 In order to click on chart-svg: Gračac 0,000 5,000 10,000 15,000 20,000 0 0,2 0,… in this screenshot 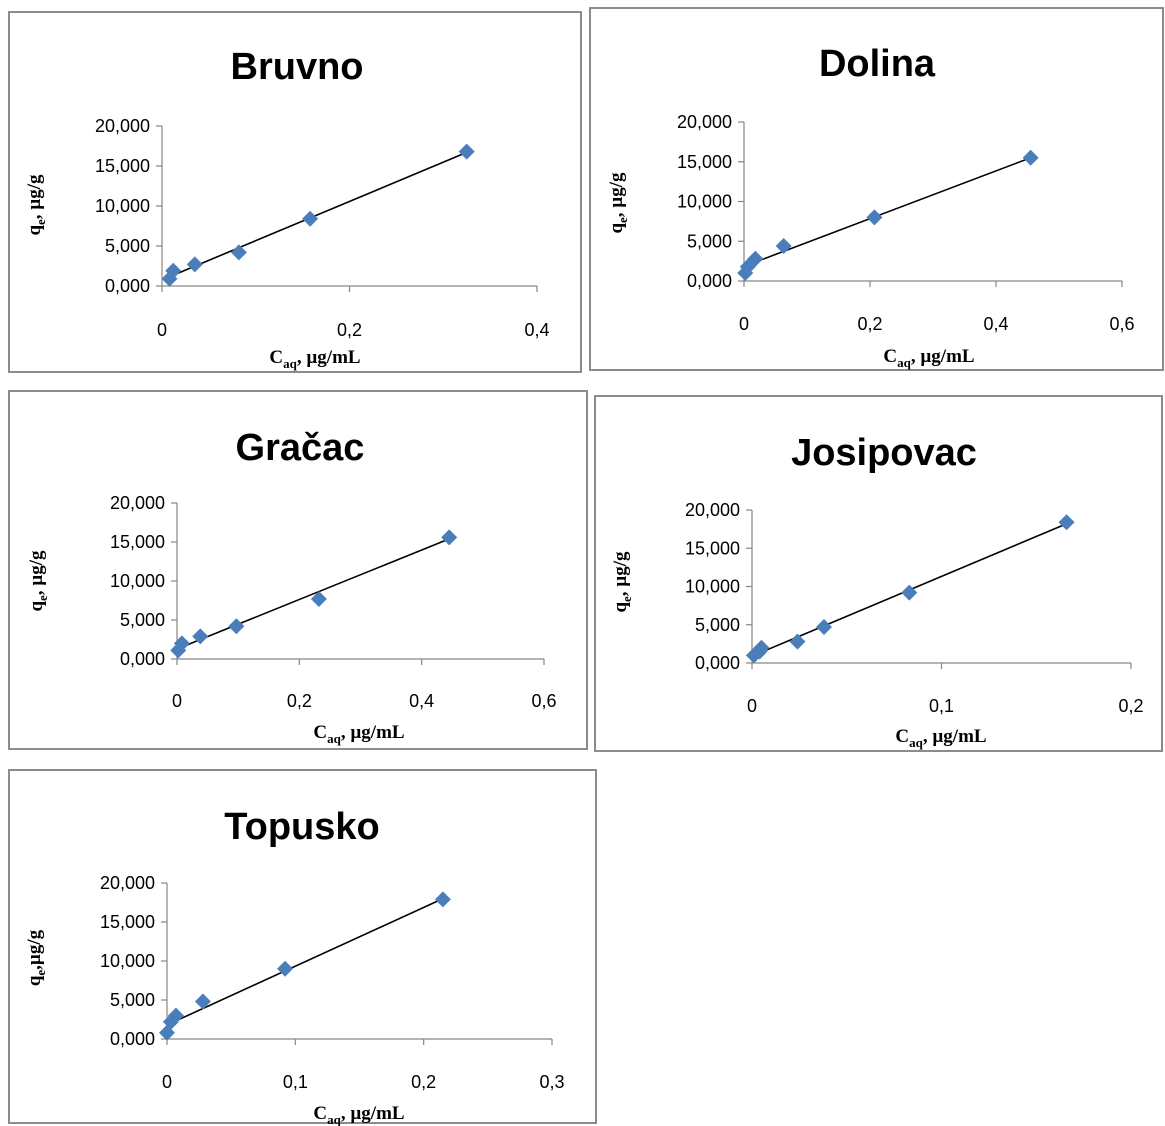, I will do `click(291, 586)`.